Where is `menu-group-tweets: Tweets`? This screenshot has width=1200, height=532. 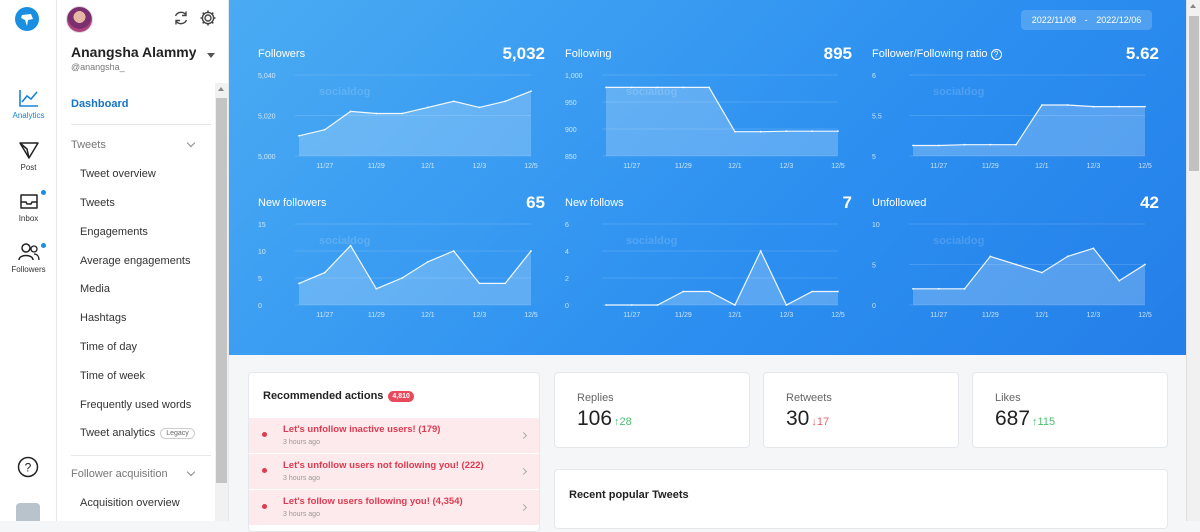
menu-group-tweets: Tweets is located at coordinates (88, 145).